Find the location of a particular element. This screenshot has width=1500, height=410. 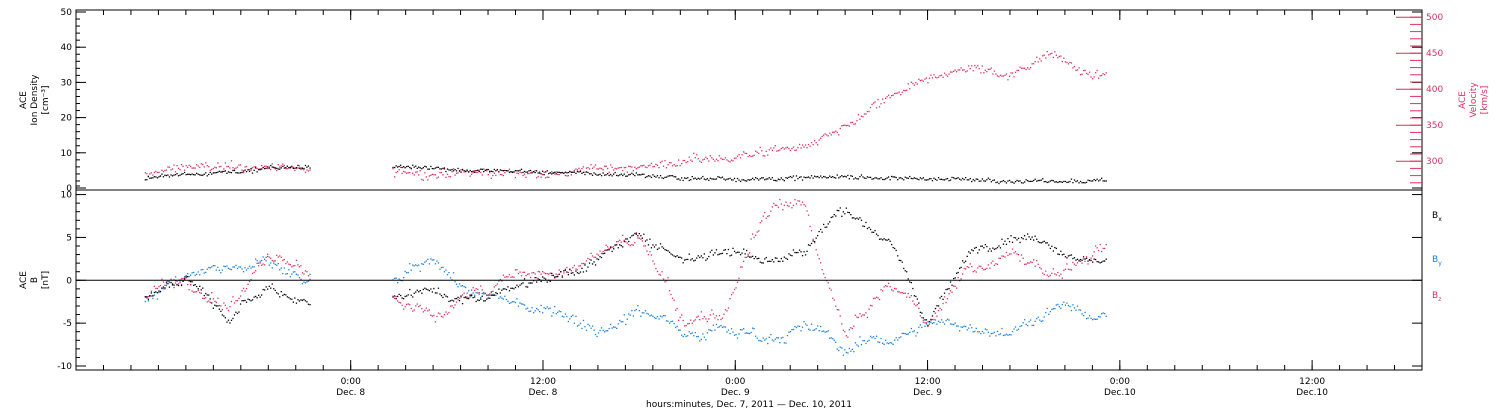

y-tick-label: 10 is located at coordinates (67, 196).